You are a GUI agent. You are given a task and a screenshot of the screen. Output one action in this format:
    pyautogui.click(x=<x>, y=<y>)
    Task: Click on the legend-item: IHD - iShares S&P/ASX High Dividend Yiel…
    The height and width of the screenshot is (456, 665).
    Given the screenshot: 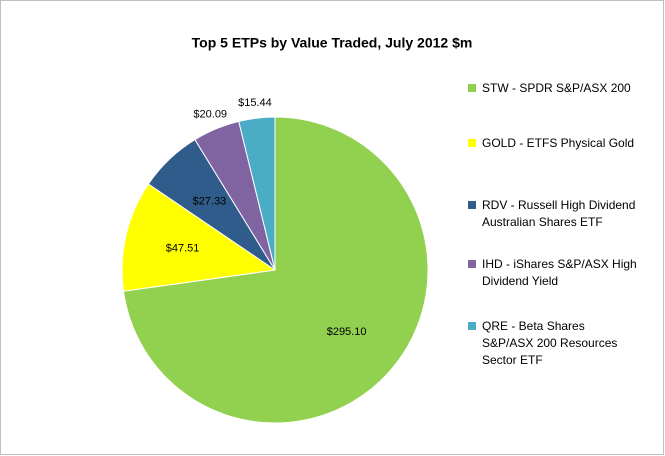 What is the action you would take?
    pyautogui.click(x=553, y=273)
    